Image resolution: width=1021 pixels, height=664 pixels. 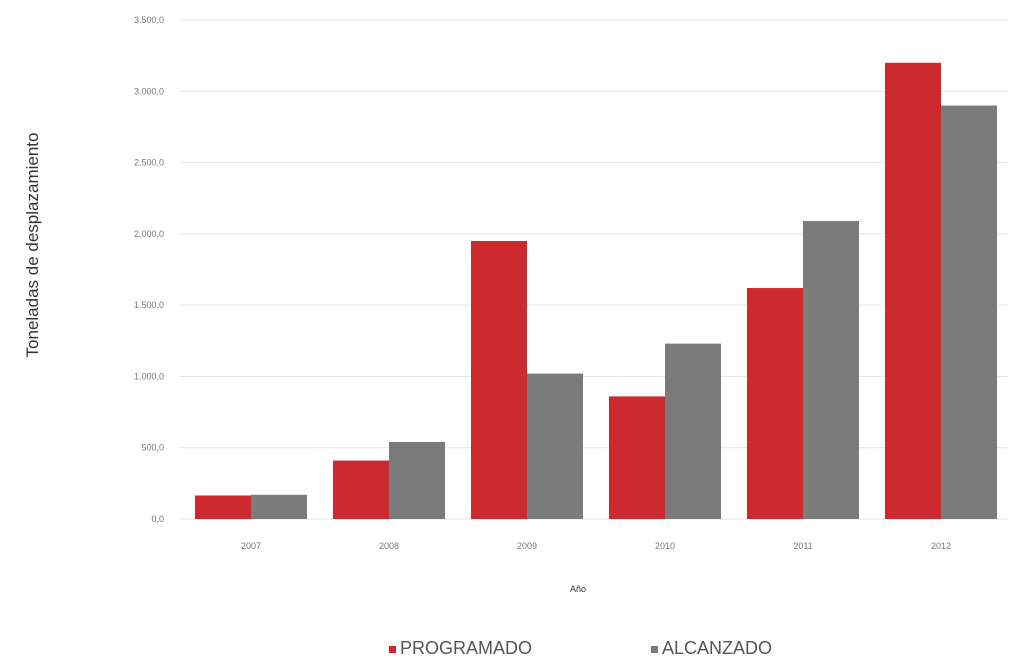 I want to click on bar-alcanzado-2011, so click(x=831, y=370).